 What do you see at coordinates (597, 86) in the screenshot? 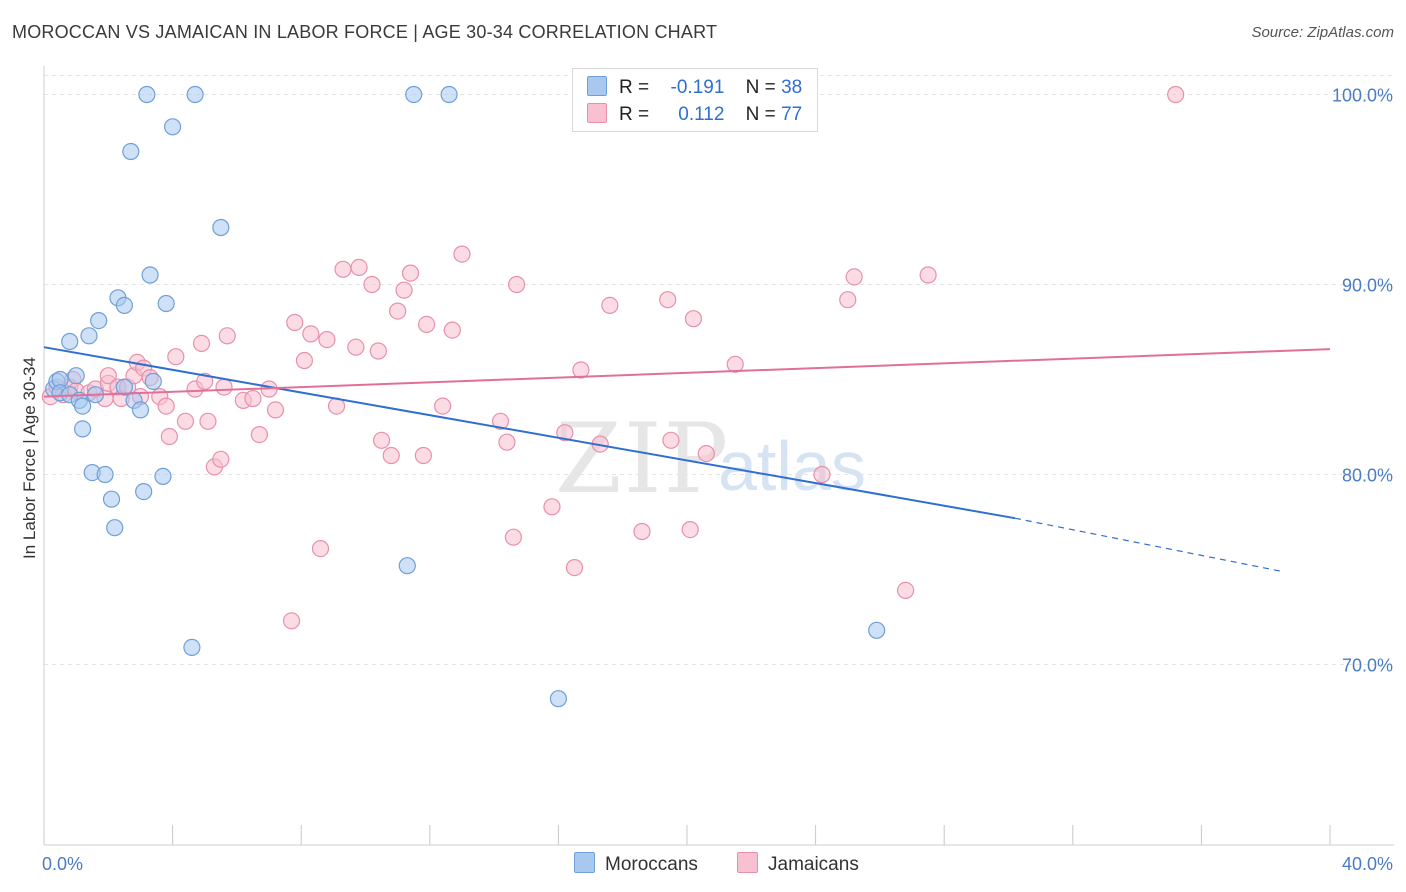
I see `legend-swatch-moroccans` at bounding box center [597, 86].